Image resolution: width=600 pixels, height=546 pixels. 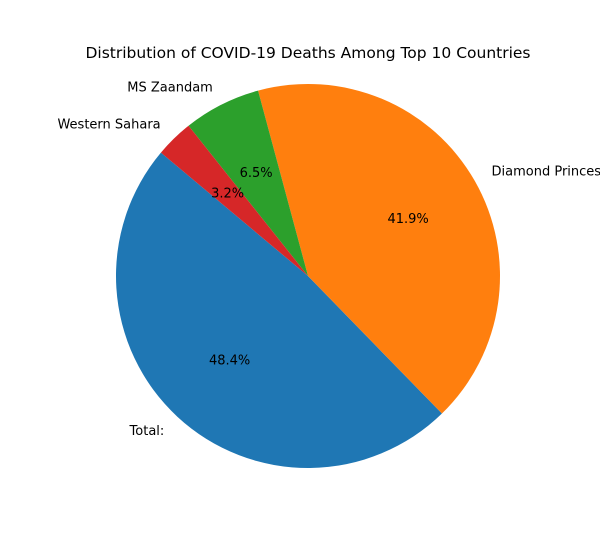 I want to click on slice-label-diamond-princess: Diamond Princess, so click(x=546, y=171).